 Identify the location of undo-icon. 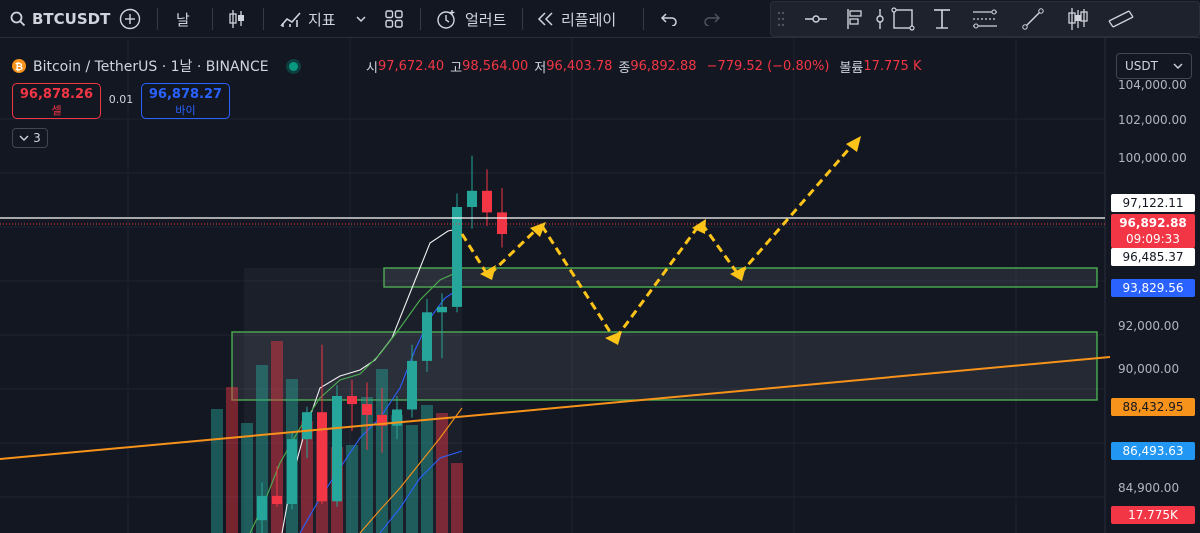
(668, 19).